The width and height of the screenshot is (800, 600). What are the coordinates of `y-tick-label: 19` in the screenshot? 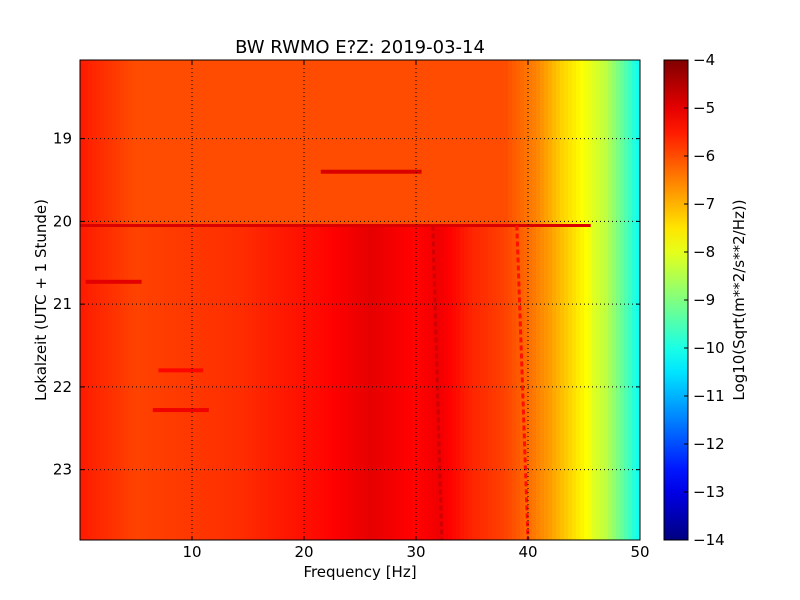 It's located at (62, 139).